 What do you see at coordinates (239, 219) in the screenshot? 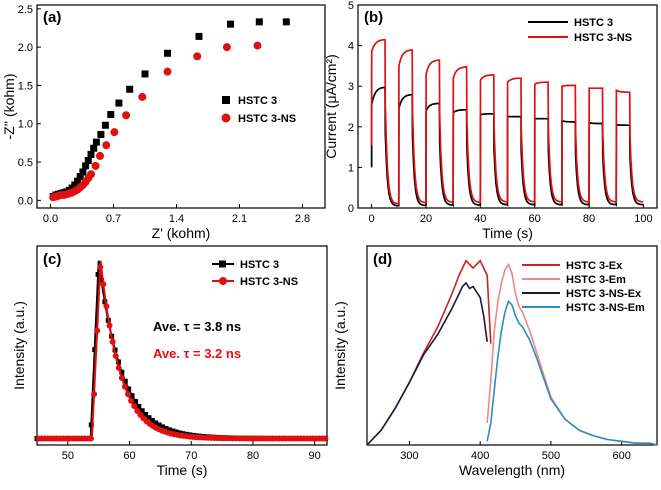
I see `x-tick-label: 2.1` at bounding box center [239, 219].